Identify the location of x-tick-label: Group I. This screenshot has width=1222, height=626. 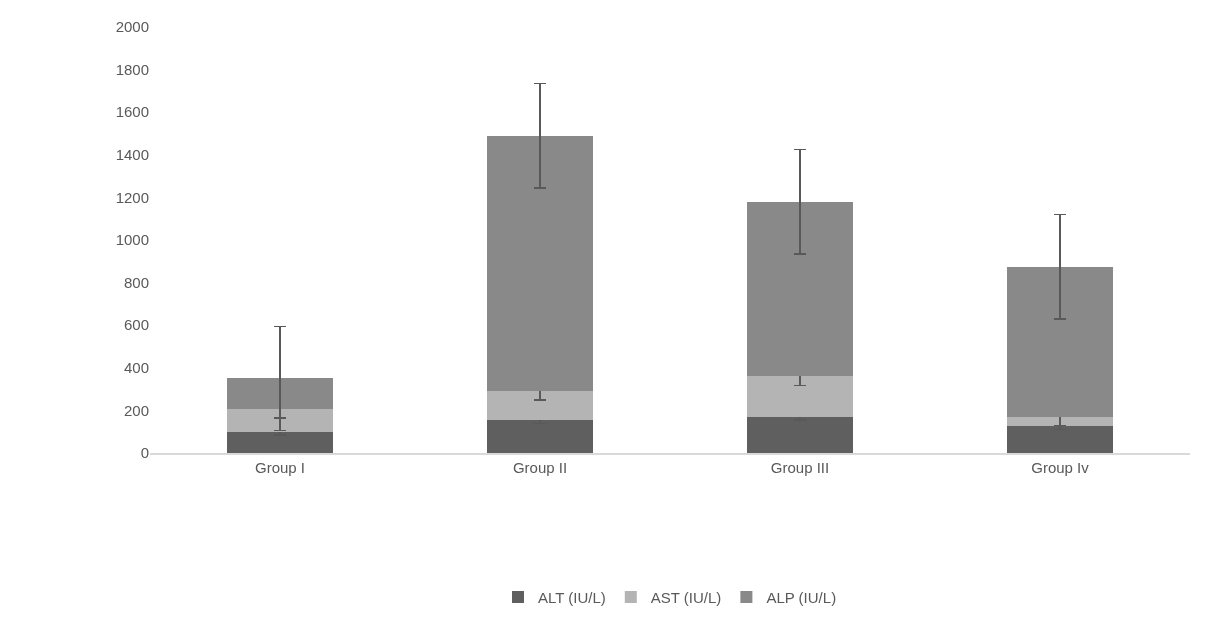
(280, 467).